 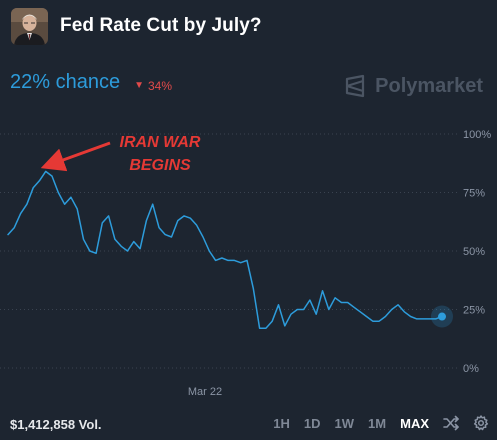 What do you see at coordinates (355, 86) in the screenshot?
I see `polymarket-logo-icon` at bounding box center [355, 86].